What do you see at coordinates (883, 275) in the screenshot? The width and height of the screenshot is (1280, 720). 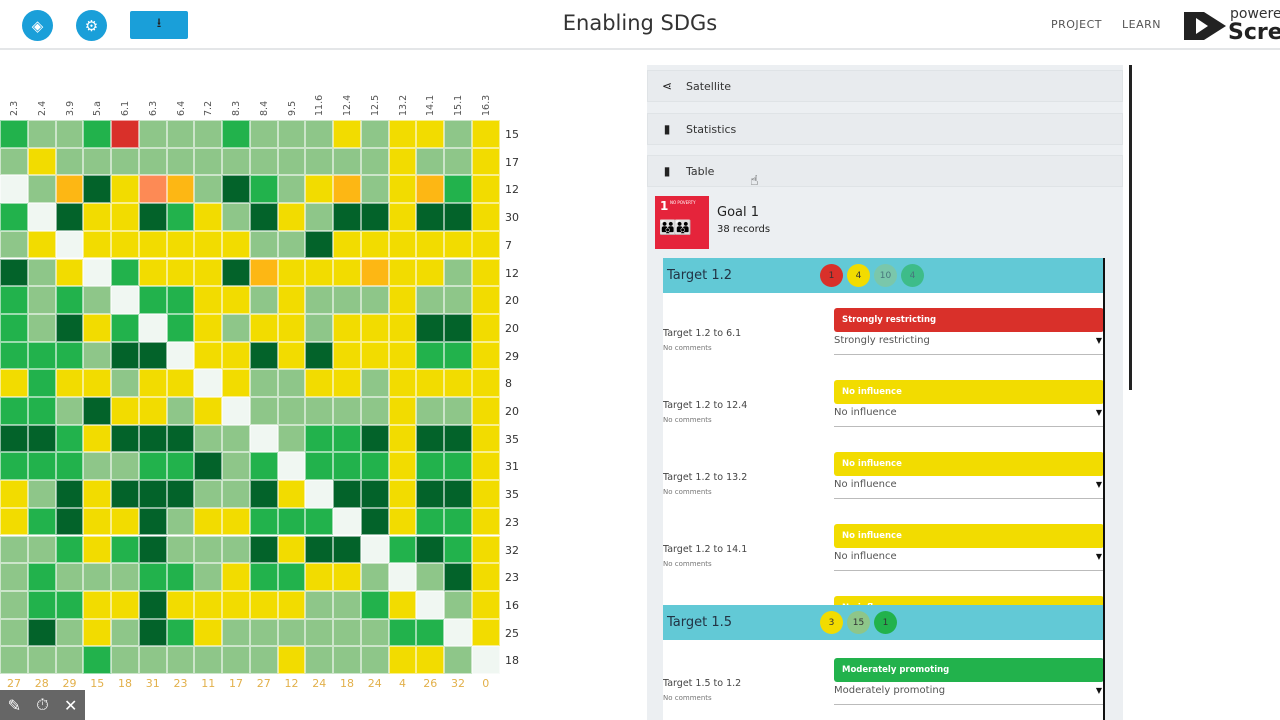 I see `target-header: Target 1.2 1 4 10 4` at bounding box center [883, 275].